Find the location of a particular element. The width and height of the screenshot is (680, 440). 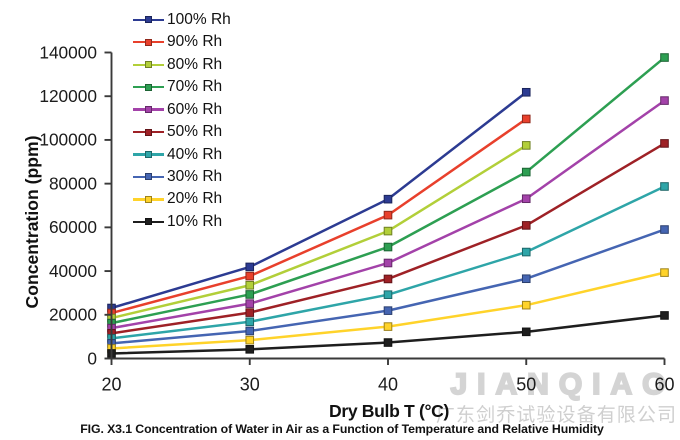

legend-item-label: 40% Rh is located at coordinates (195, 154).